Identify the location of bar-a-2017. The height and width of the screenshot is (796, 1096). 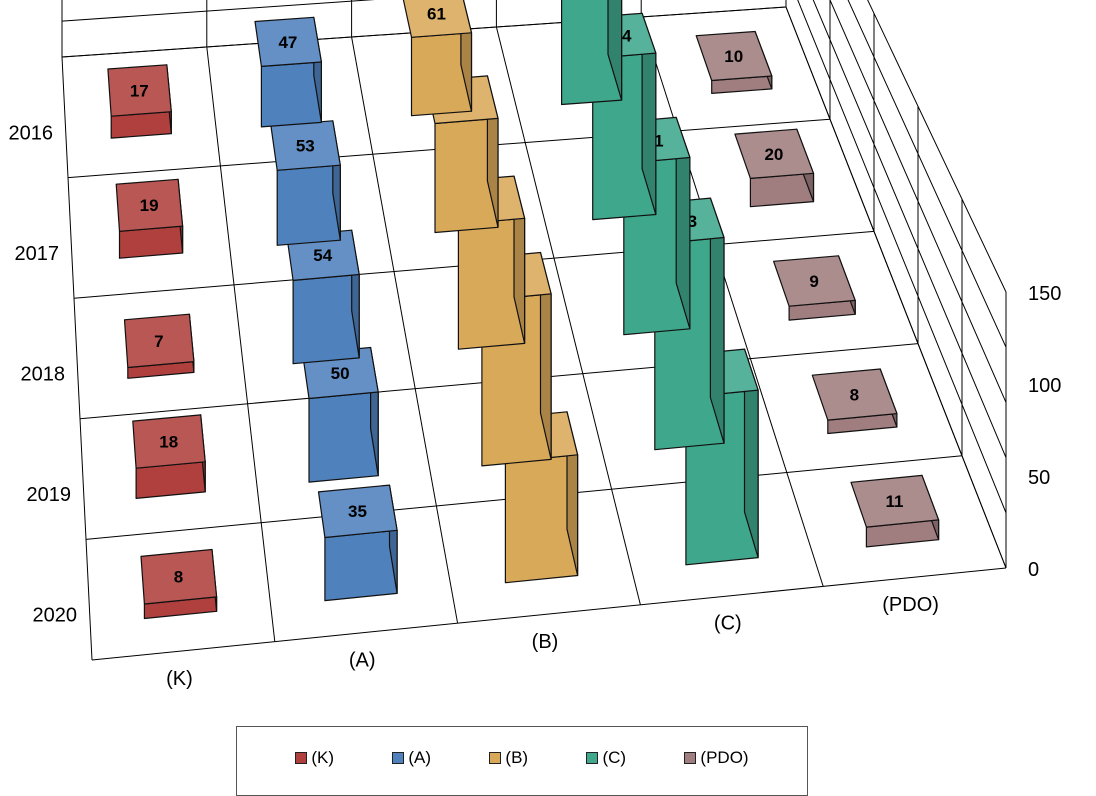
(308, 205).